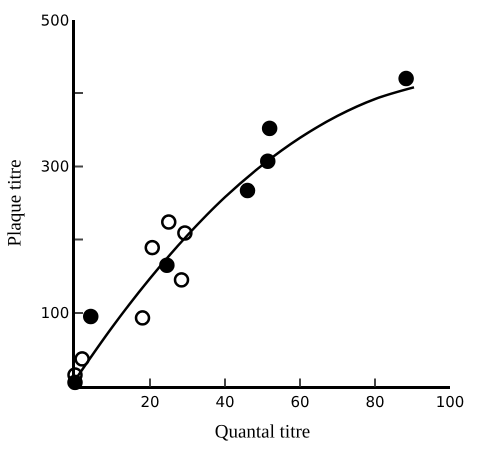 This screenshot has width=480, height=451. I want to click on y-tick-label: 300, so click(55, 167).